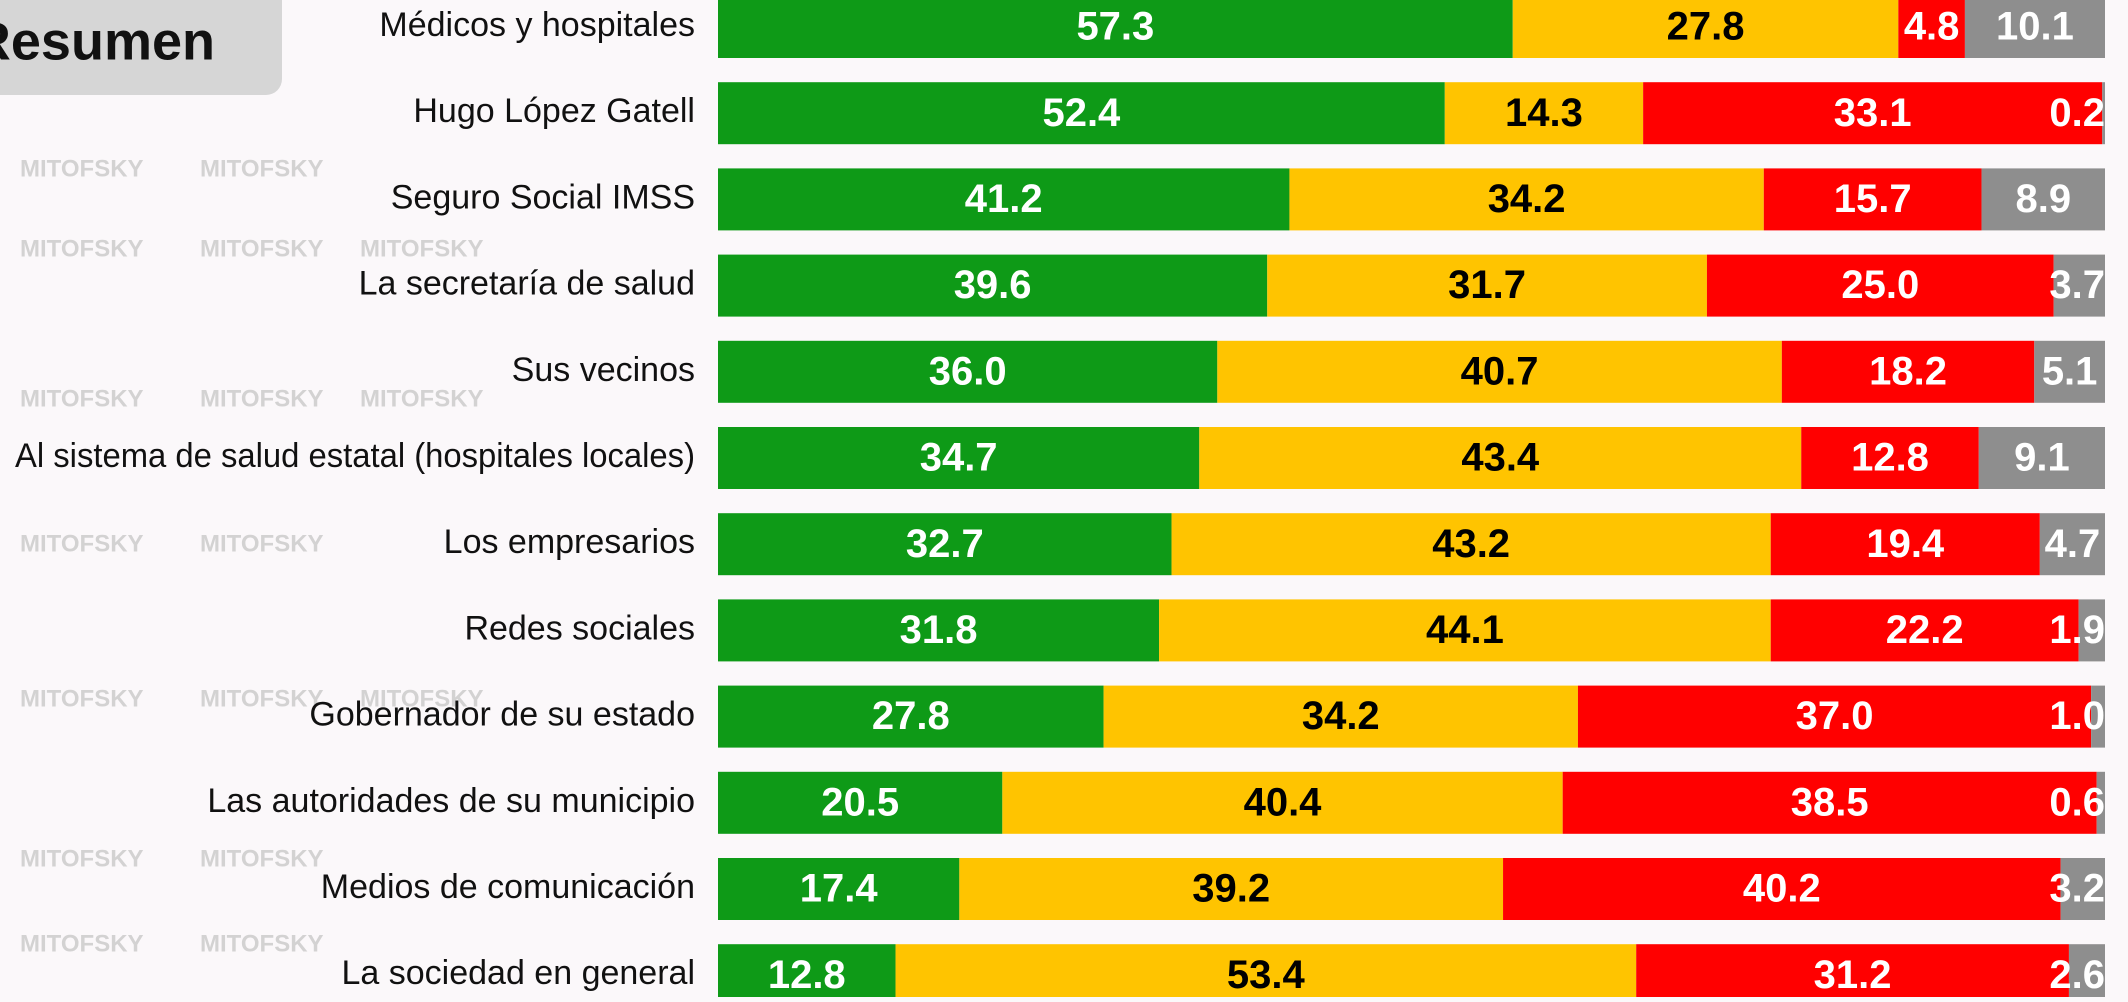 This screenshot has height=1002, width=2128. Describe the element at coordinates (519, 973) in the screenshot. I see `category-label: La sociedad en general` at that location.